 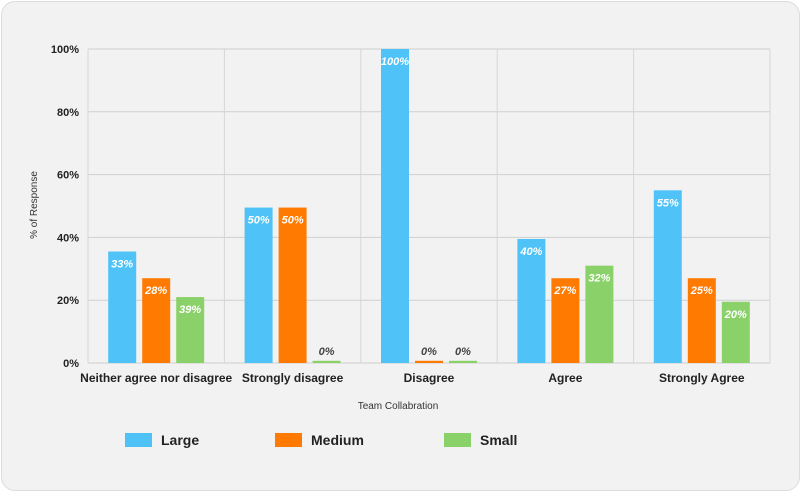 What do you see at coordinates (68, 238) in the screenshot?
I see `y-tick-label: 40%` at bounding box center [68, 238].